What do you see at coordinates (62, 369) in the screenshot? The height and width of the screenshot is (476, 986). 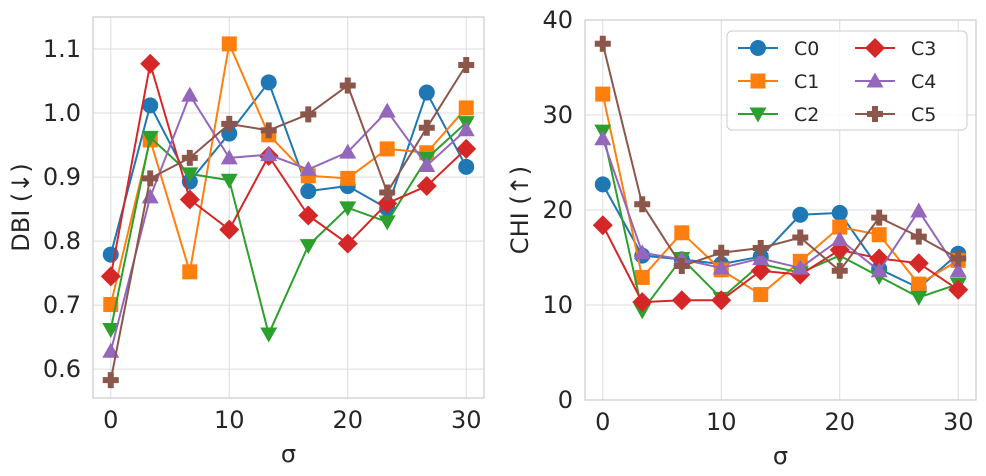 I see `dbi-y-tick-label: 0.6` at bounding box center [62, 369].